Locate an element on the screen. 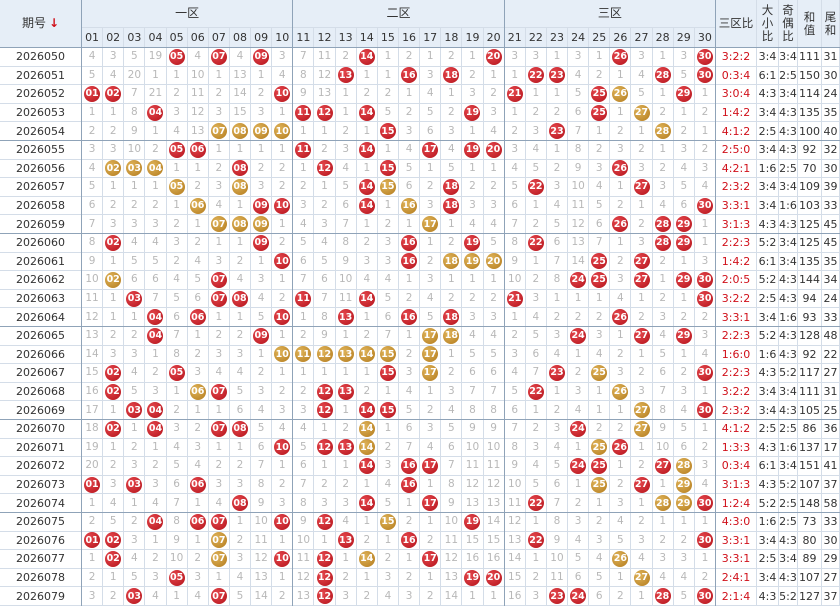 Image resolution: width=840 pixels, height=606 pixels. stat-value: 2:5 is located at coordinates (768, 299).